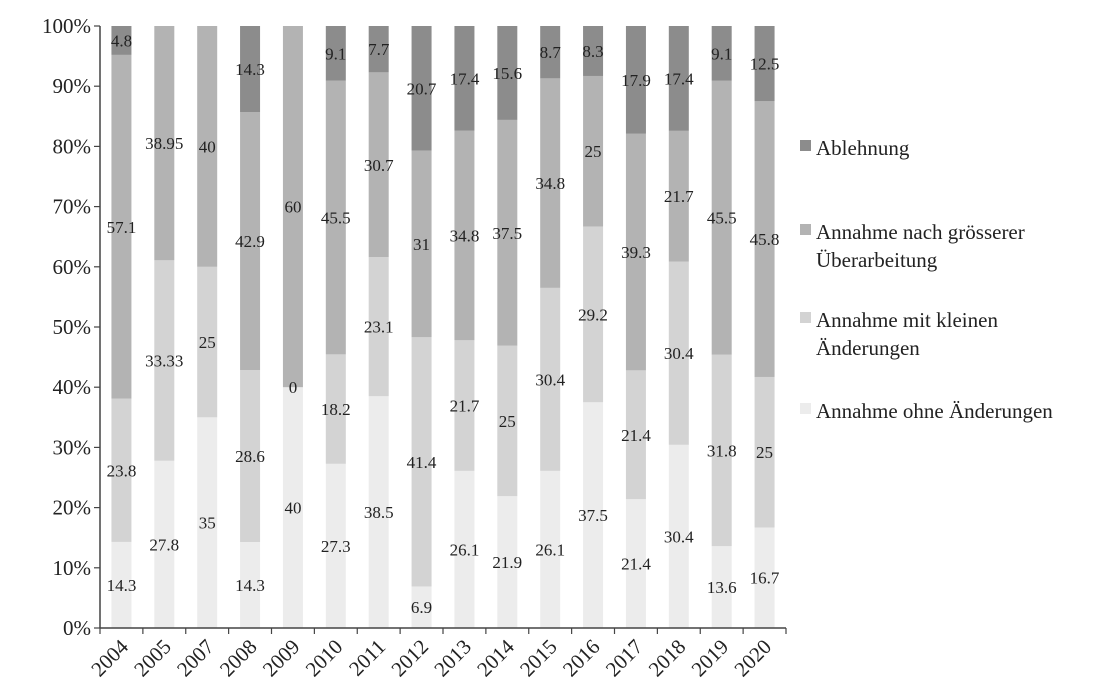 This screenshot has height=692, width=1095. Describe the element at coordinates (409, 658) in the screenshot. I see `x-tick-label-2012: 2012` at that location.